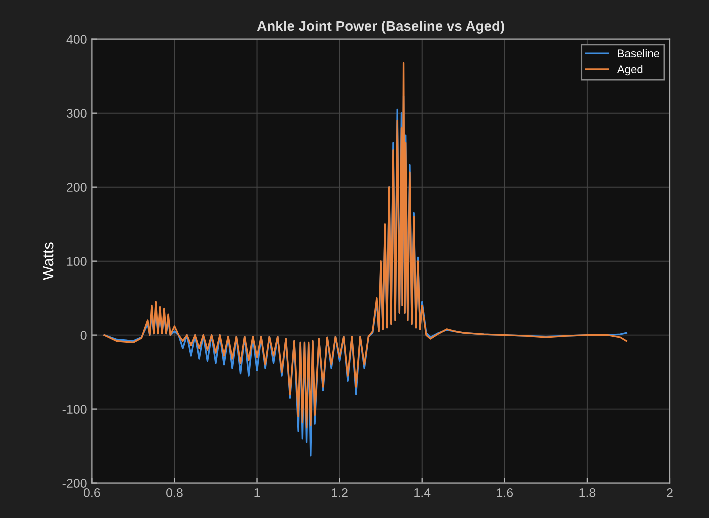 The image size is (709, 518). What do you see at coordinates (92, 493) in the screenshot?
I see `x-tick-label: 0.6` at bounding box center [92, 493].